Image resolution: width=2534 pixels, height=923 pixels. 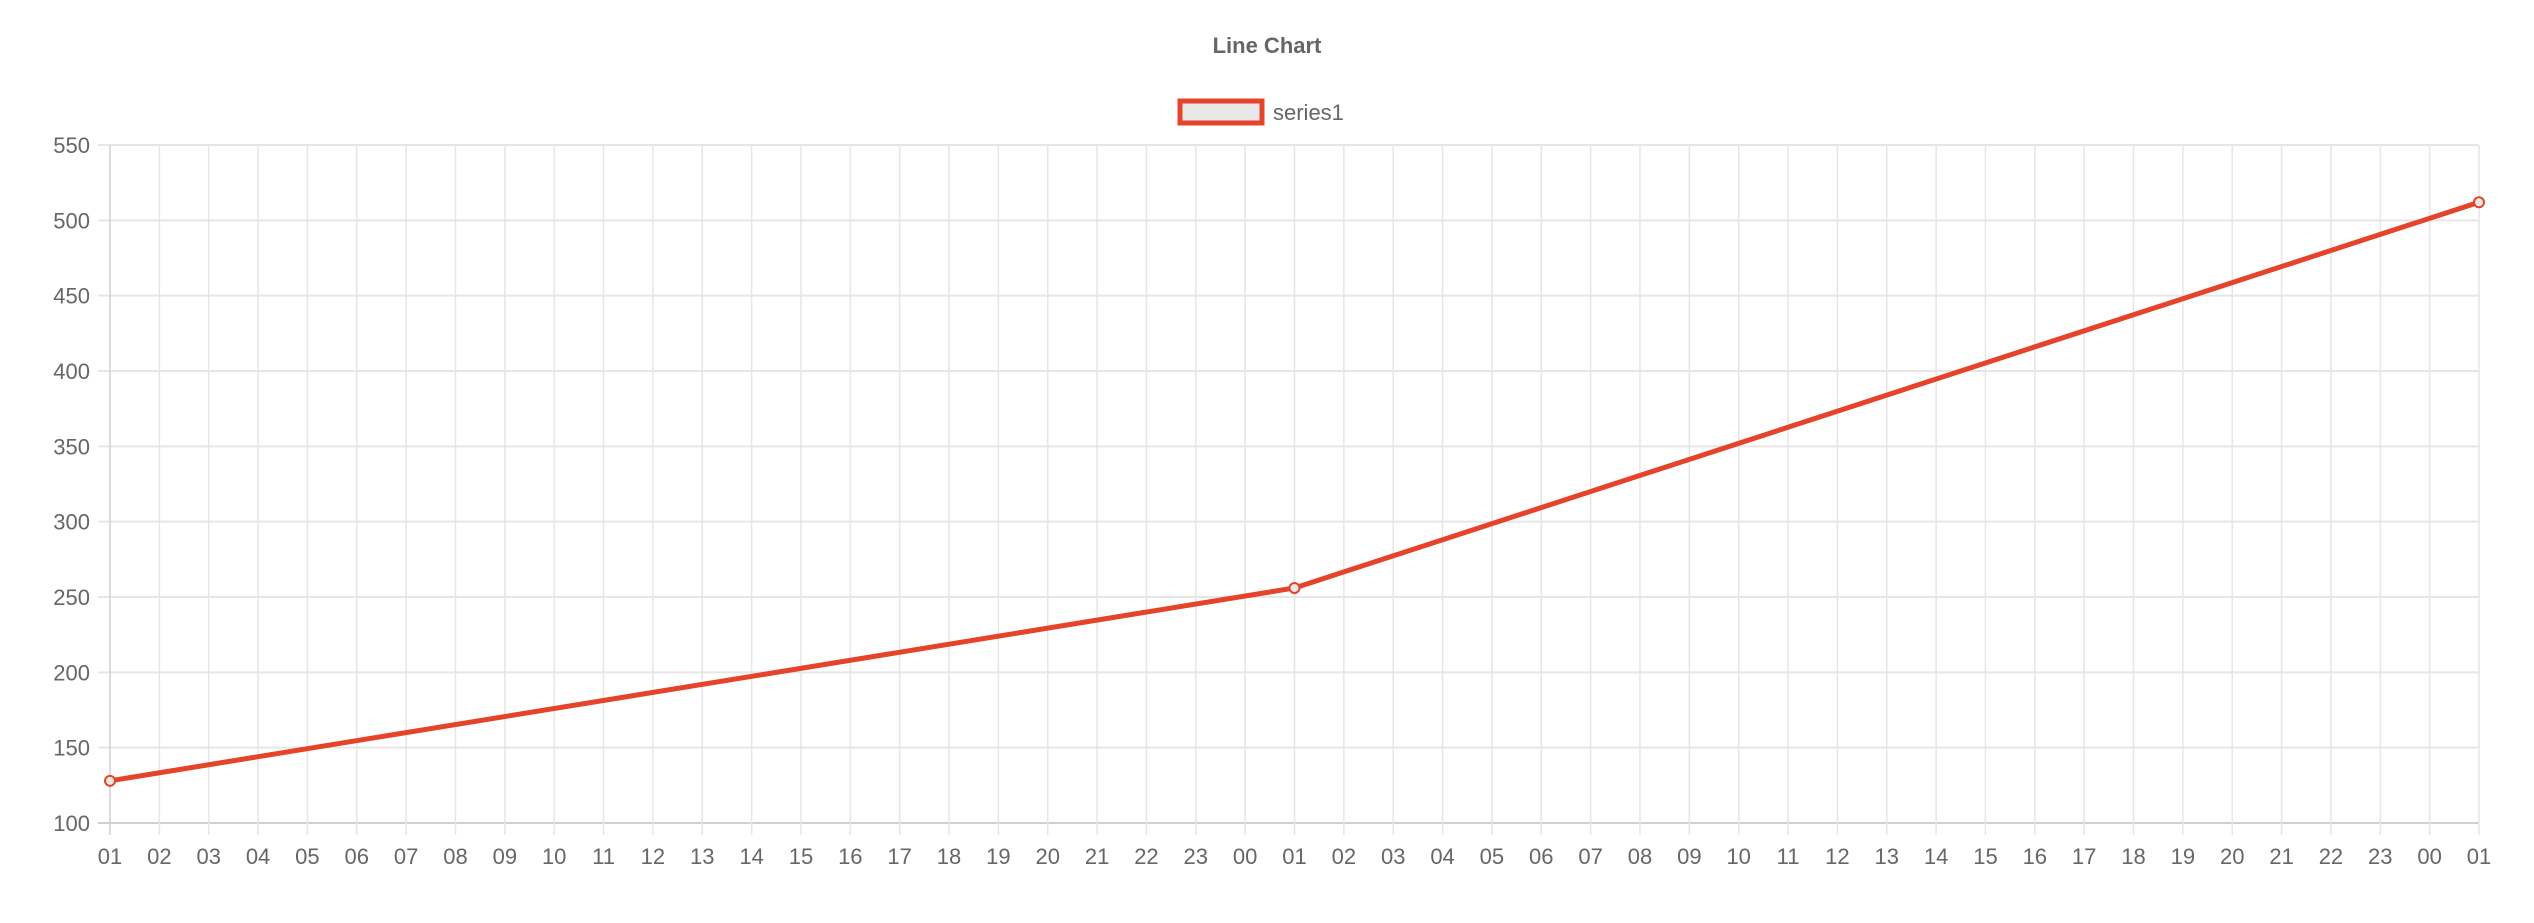 I want to click on y-tick-label: 400, so click(x=71, y=371).